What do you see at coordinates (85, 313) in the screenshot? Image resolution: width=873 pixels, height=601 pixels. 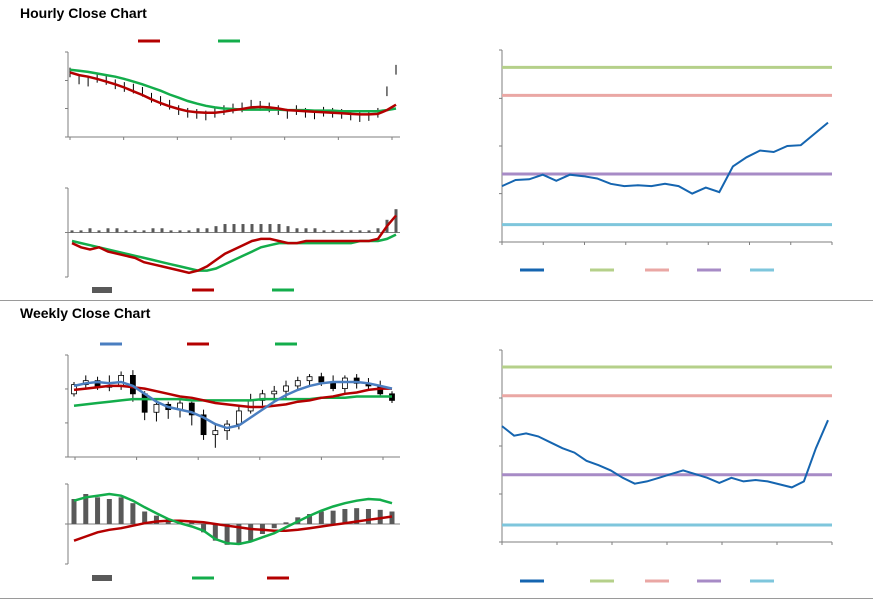 I see `weekly-section-title: Weekly Close Chart` at bounding box center [85, 313].